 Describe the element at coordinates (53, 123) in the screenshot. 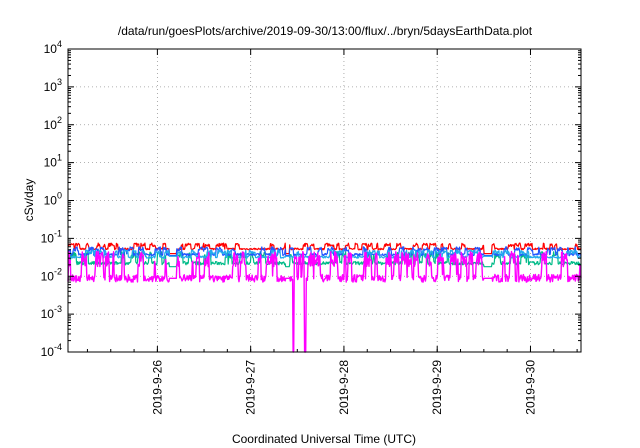

I see `y-tick-label: 10²` at that location.